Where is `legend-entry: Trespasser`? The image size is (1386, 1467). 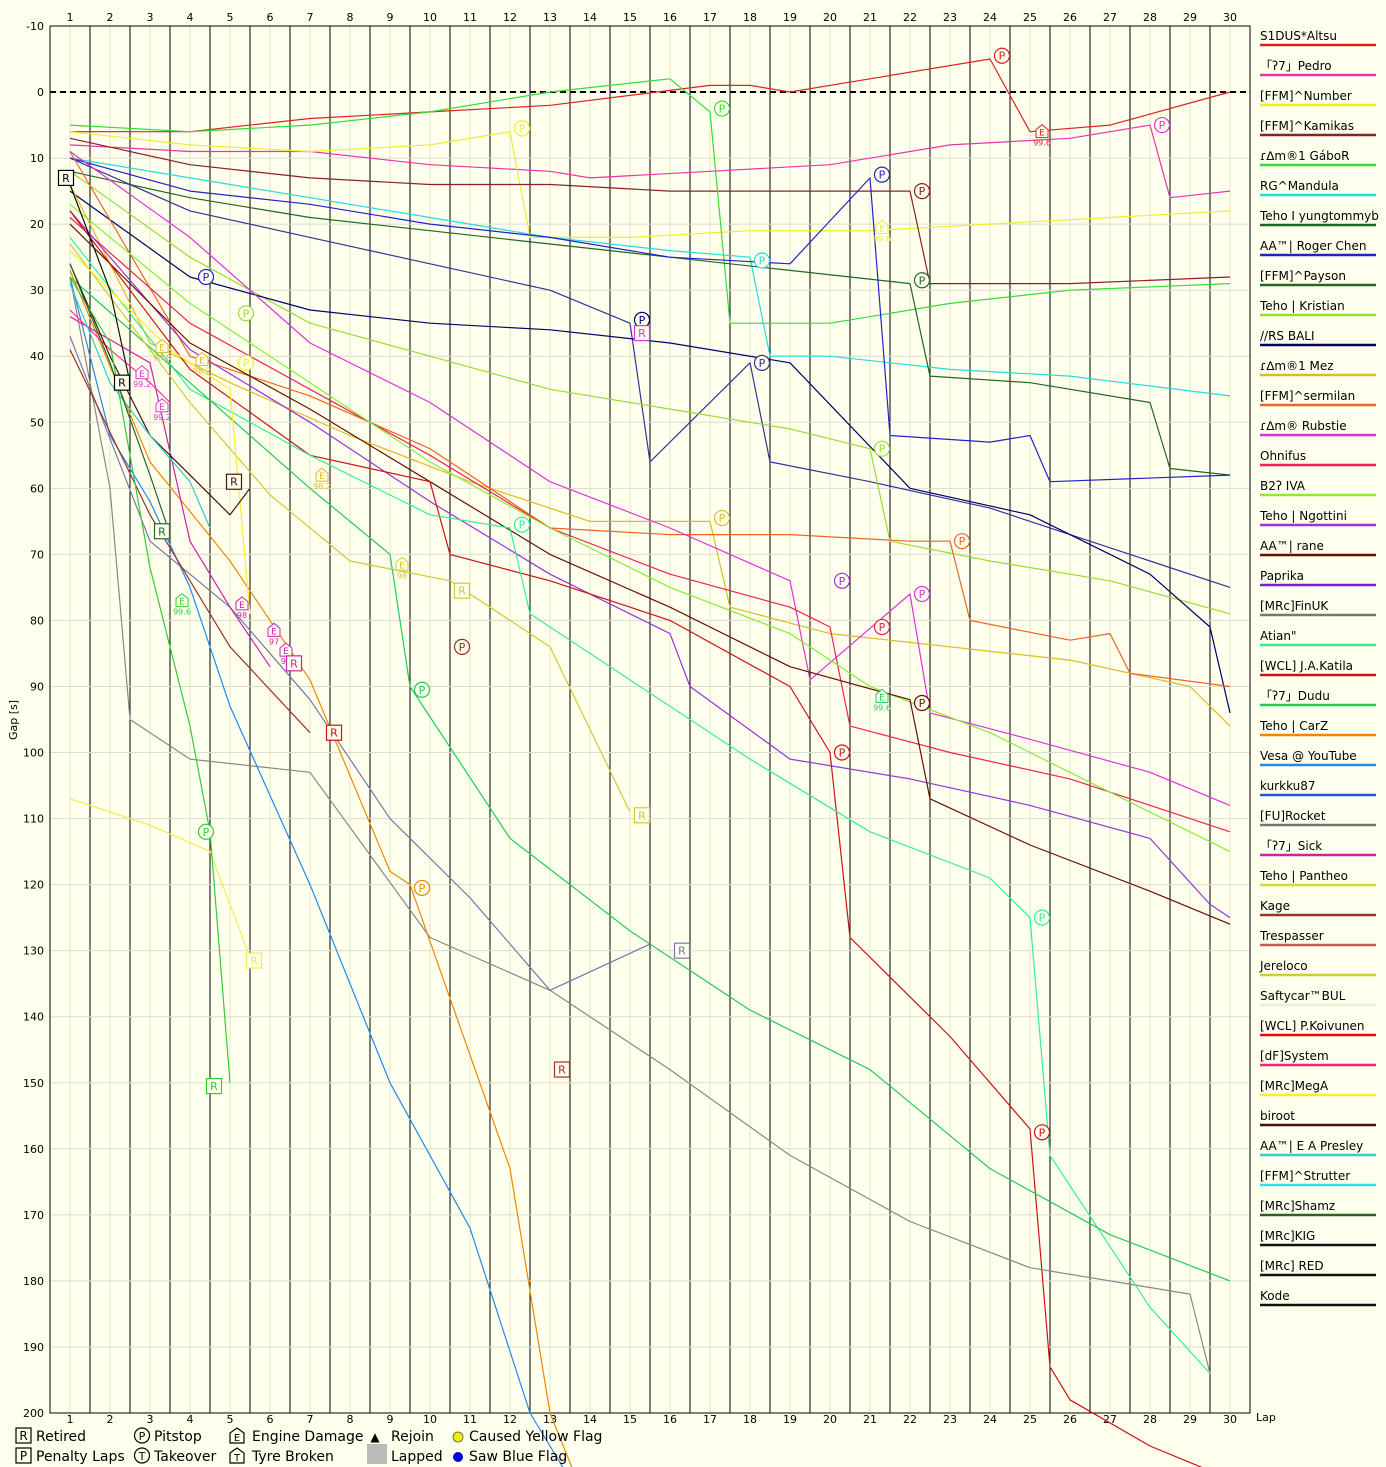 legend-entry: Trespasser is located at coordinates (1317, 938).